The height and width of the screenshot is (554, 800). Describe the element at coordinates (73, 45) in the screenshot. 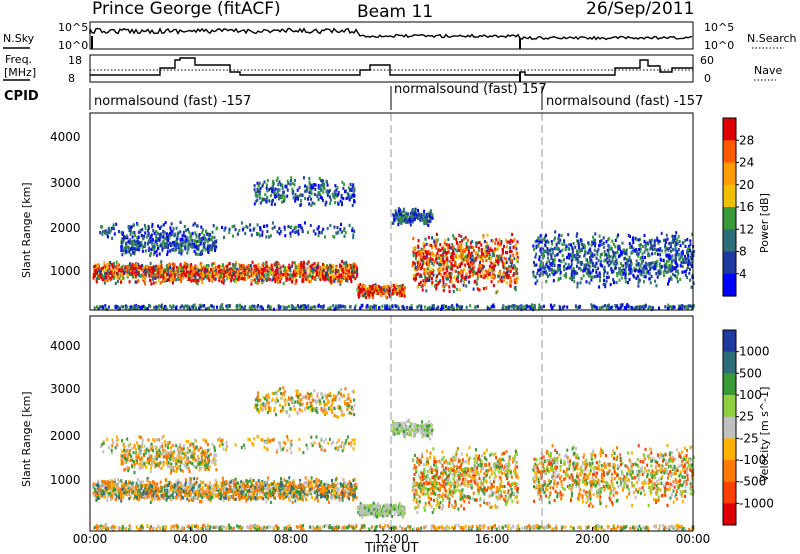

I see `nsky-bottom-tick: 10^0` at that location.